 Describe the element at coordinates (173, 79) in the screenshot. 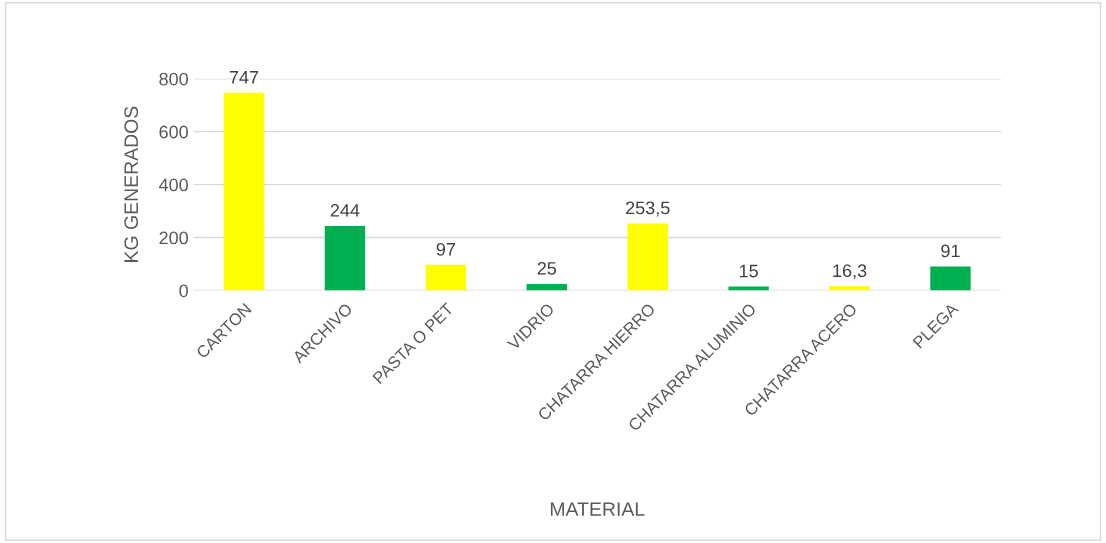

I see `y-tick-label: 800` at that location.